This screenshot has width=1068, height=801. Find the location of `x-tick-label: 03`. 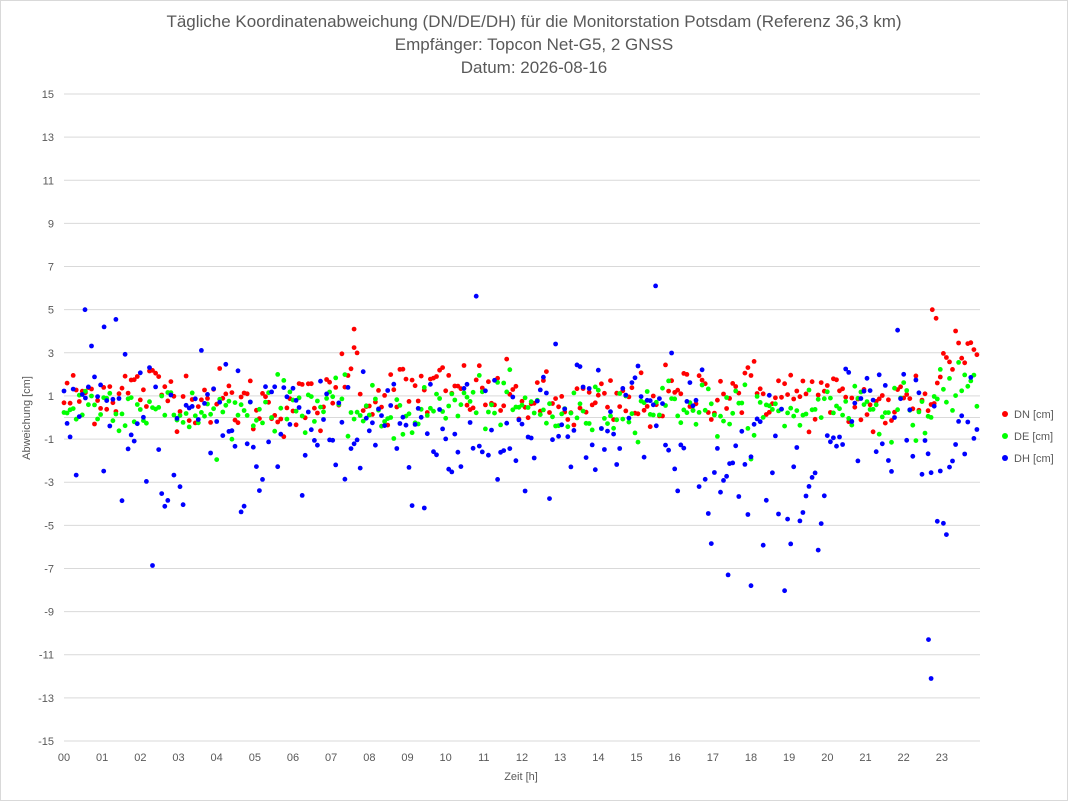

x-tick-label: 03 is located at coordinates (178, 758).